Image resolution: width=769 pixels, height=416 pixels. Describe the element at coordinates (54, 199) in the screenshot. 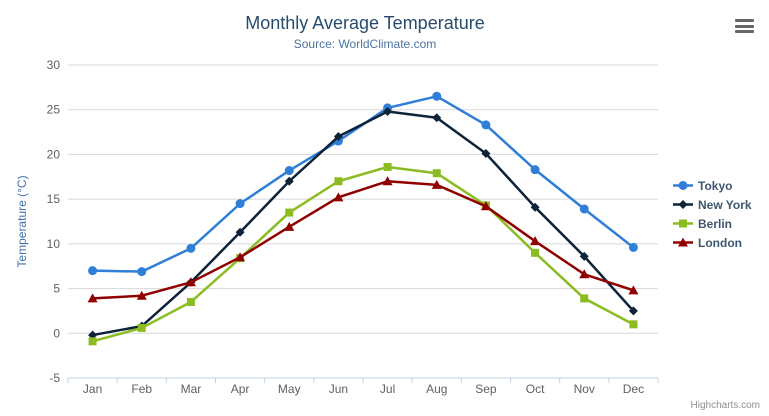

I see `y-tick-label: 15` at that location.